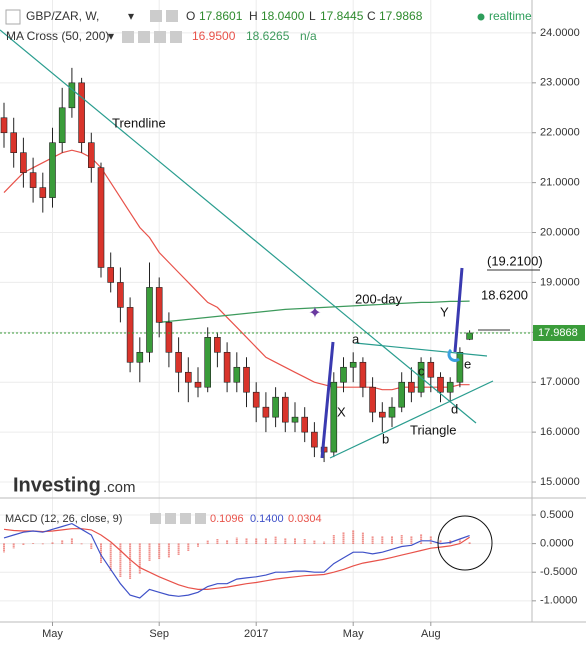  What do you see at coordinates (268, 36) in the screenshot?
I see `ma-slow-value: 18.6265` at bounding box center [268, 36].